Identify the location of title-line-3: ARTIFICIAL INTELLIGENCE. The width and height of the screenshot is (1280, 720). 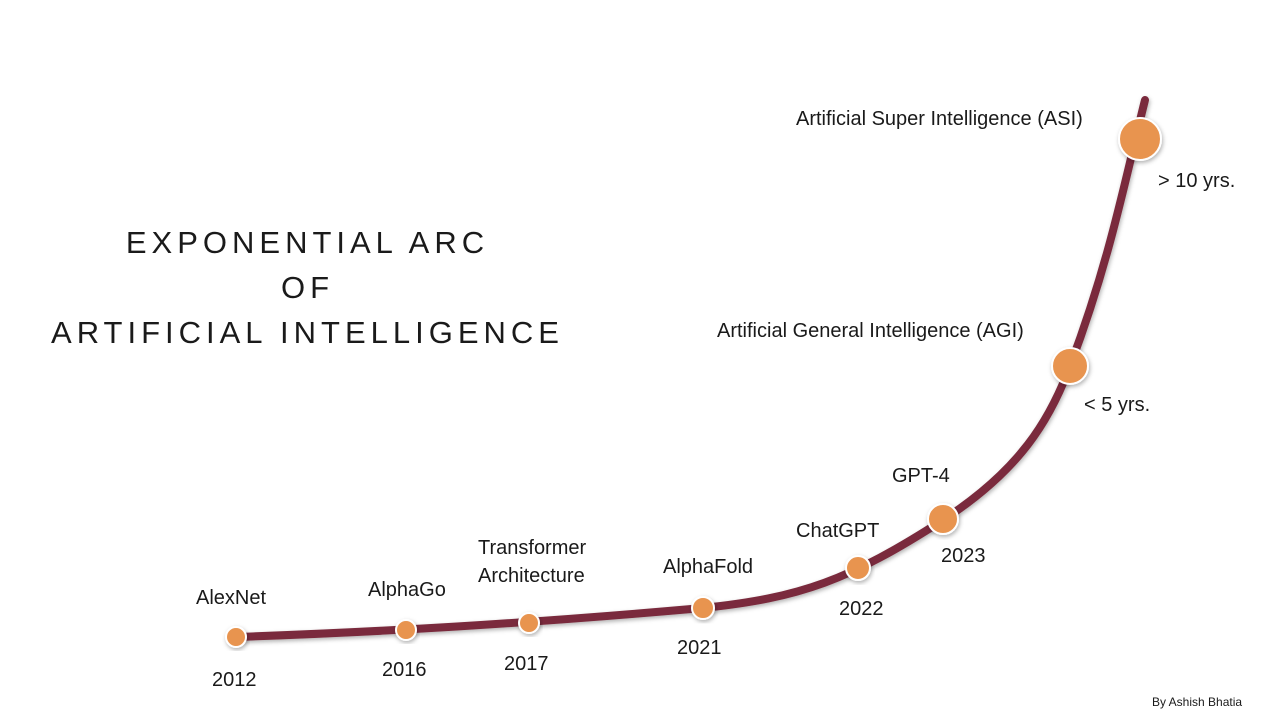
(307, 332).